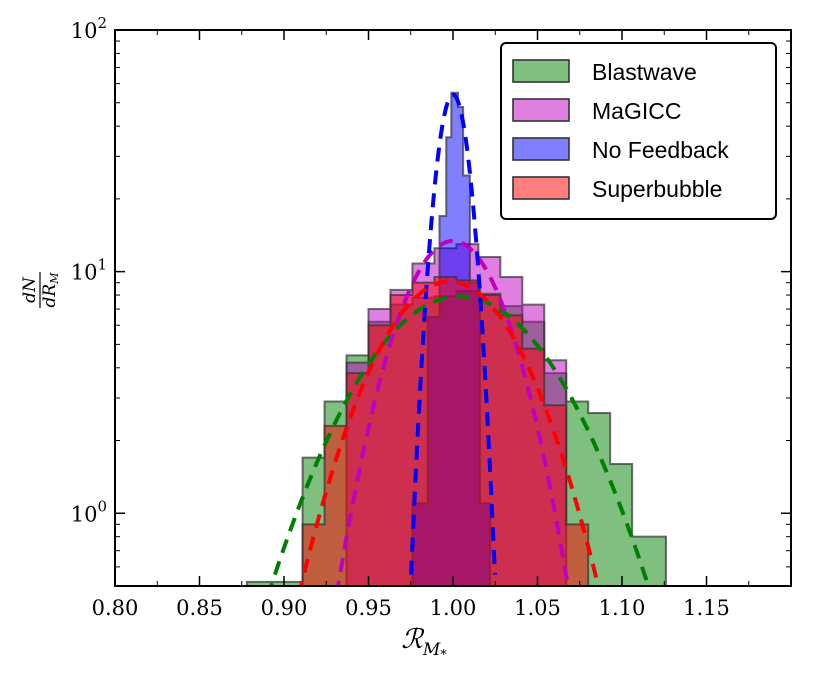  Describe the element at coordinates (636, 111) in the screenshot. I see `legend-label-magicc: MaGICC` at that location.